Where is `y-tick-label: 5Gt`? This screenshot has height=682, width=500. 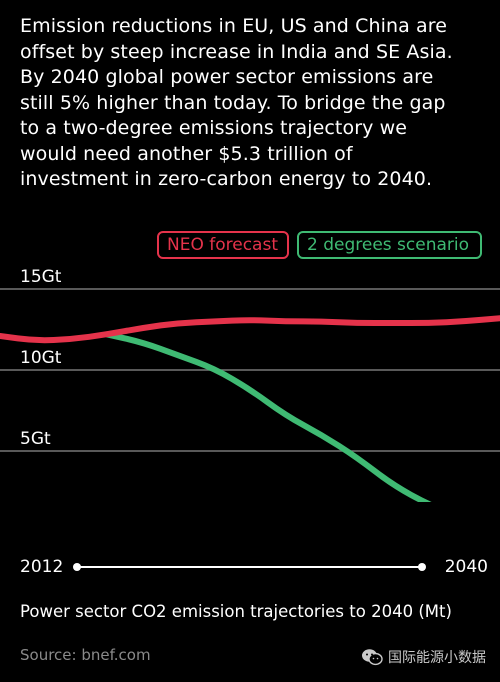
y-tick-label: 5Gt is located at coordinates (35, 439).